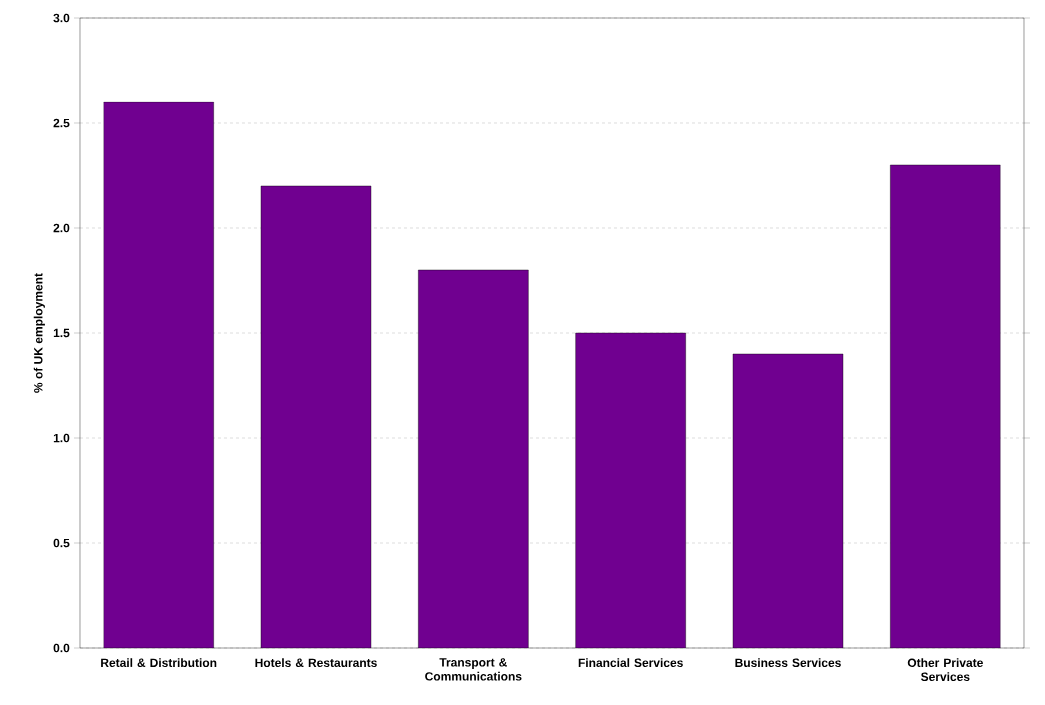 Image resolution: width=1045 pixels, height=705 pixels. What do you see at coordinates (61, 18) in the screenshot?
I see `y-tick-label: 3.0` at bounding box center [61, 18].